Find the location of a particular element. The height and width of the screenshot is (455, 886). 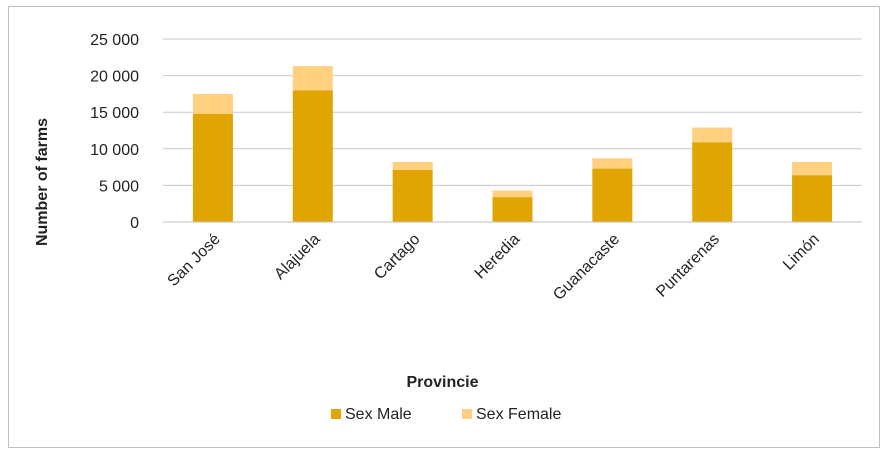

x-tick-label: Puntarenas is located at coordinates (688, 266).